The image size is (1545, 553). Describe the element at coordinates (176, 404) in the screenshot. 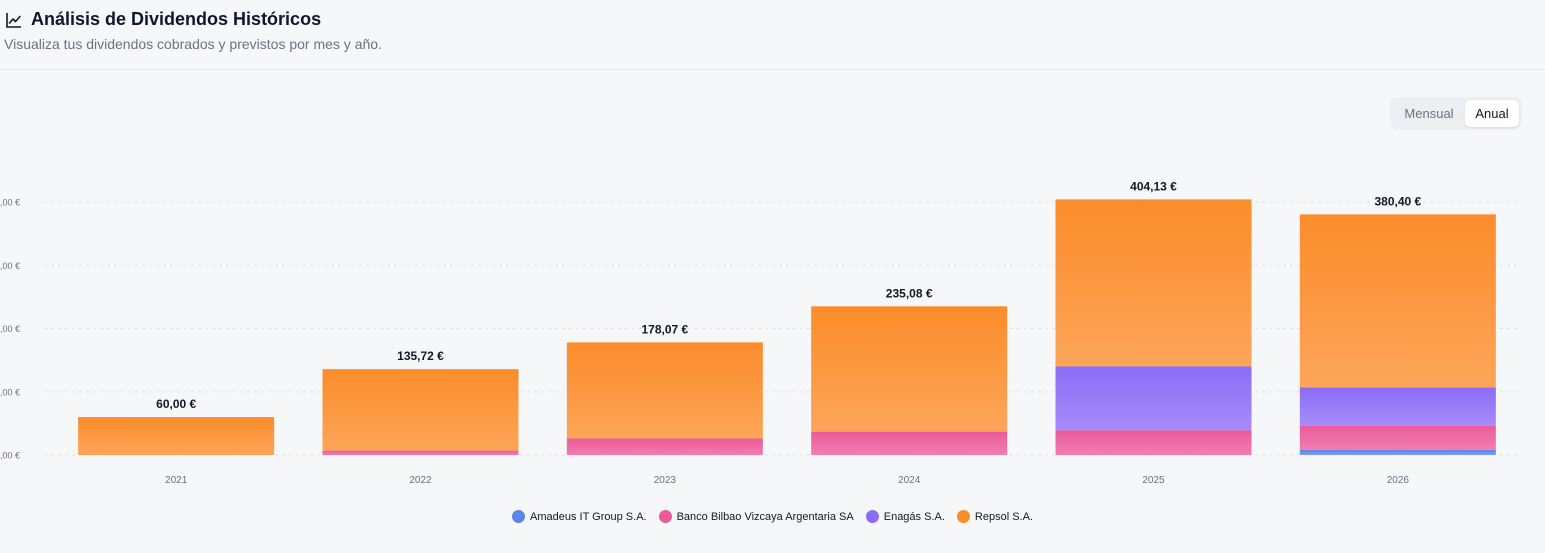

I see `bar-total-label: 60,00 €` at that location.